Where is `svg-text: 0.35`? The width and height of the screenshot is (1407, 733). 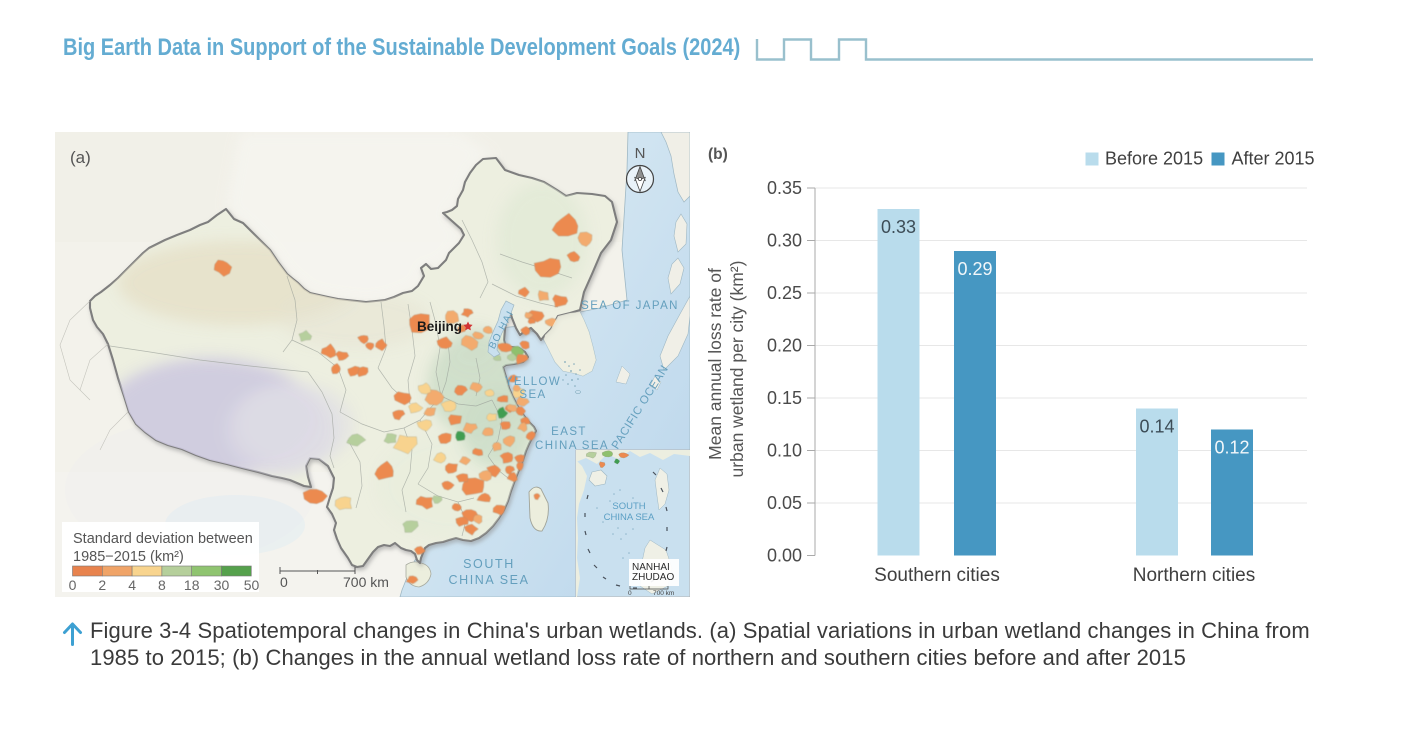 svg-text: 0.35 is located at coordinates (784, 188).